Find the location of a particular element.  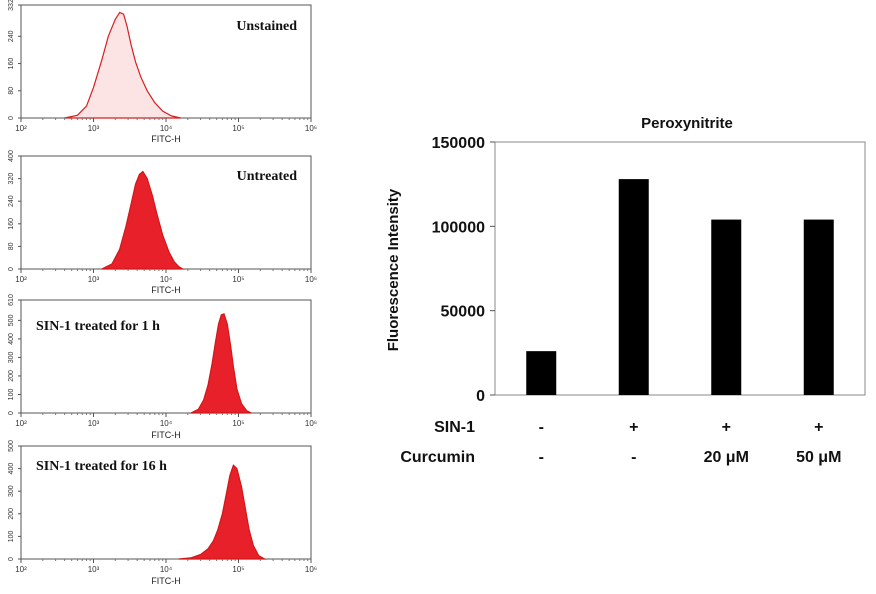

panel-title: Unstained is located at coordinates (266, 26).